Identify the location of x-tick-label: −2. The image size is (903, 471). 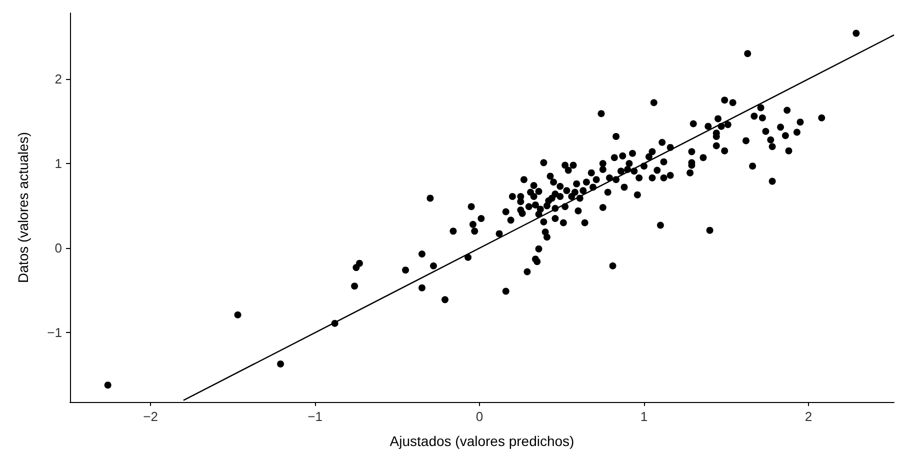
(150, 416).